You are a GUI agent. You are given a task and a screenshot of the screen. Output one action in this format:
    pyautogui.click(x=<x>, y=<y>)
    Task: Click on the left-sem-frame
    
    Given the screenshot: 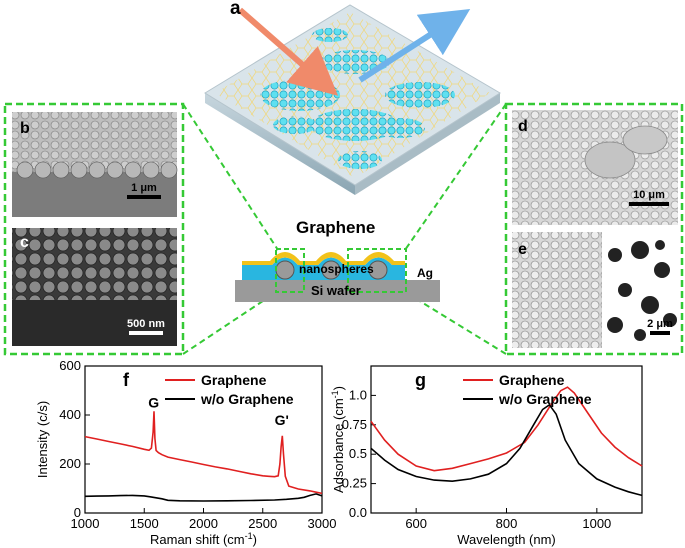 What is the action you would take?
    pyautogui.click(x=94, y=229)
    